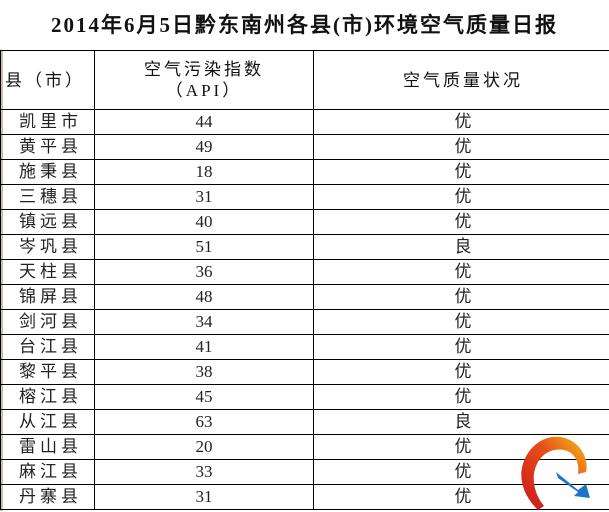 The image size is (609, 512). I want to click on api-cell: 49, so click(204, 147).